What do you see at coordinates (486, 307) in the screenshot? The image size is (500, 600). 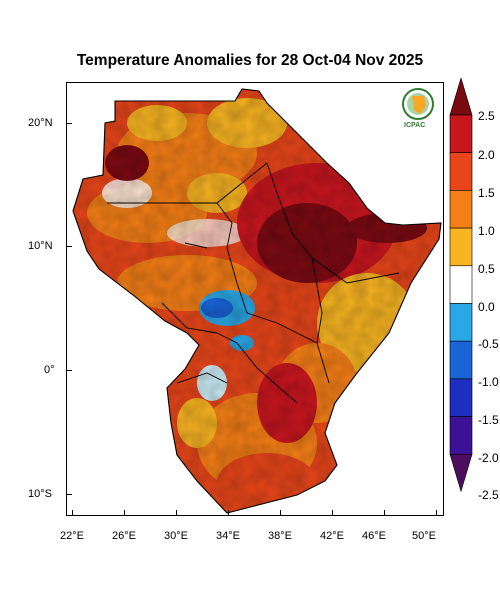 I see `colorbar-label: 0.0` at bounding box center [486, 307].